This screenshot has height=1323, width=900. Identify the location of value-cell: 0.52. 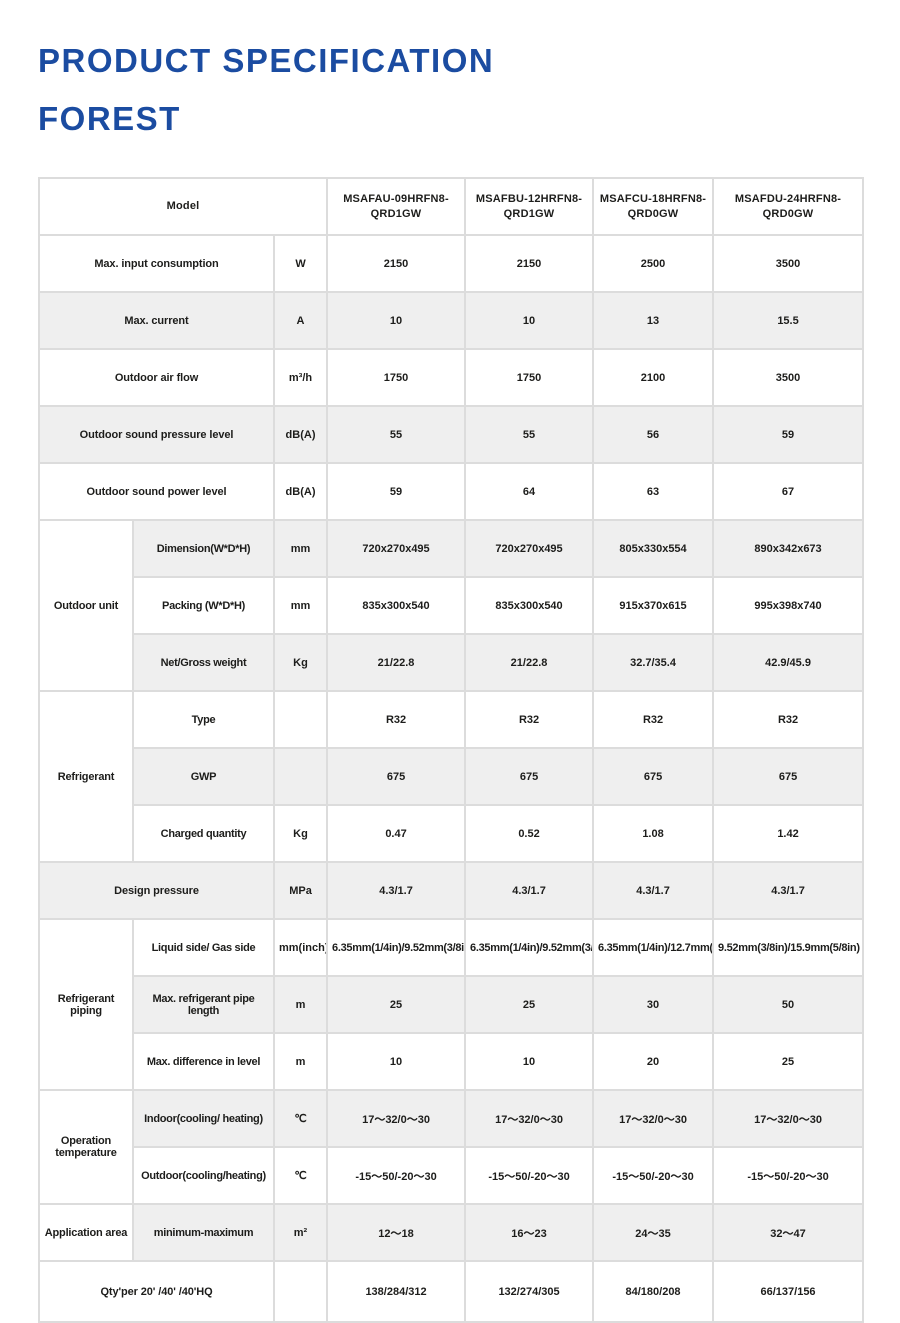
(529, 833).